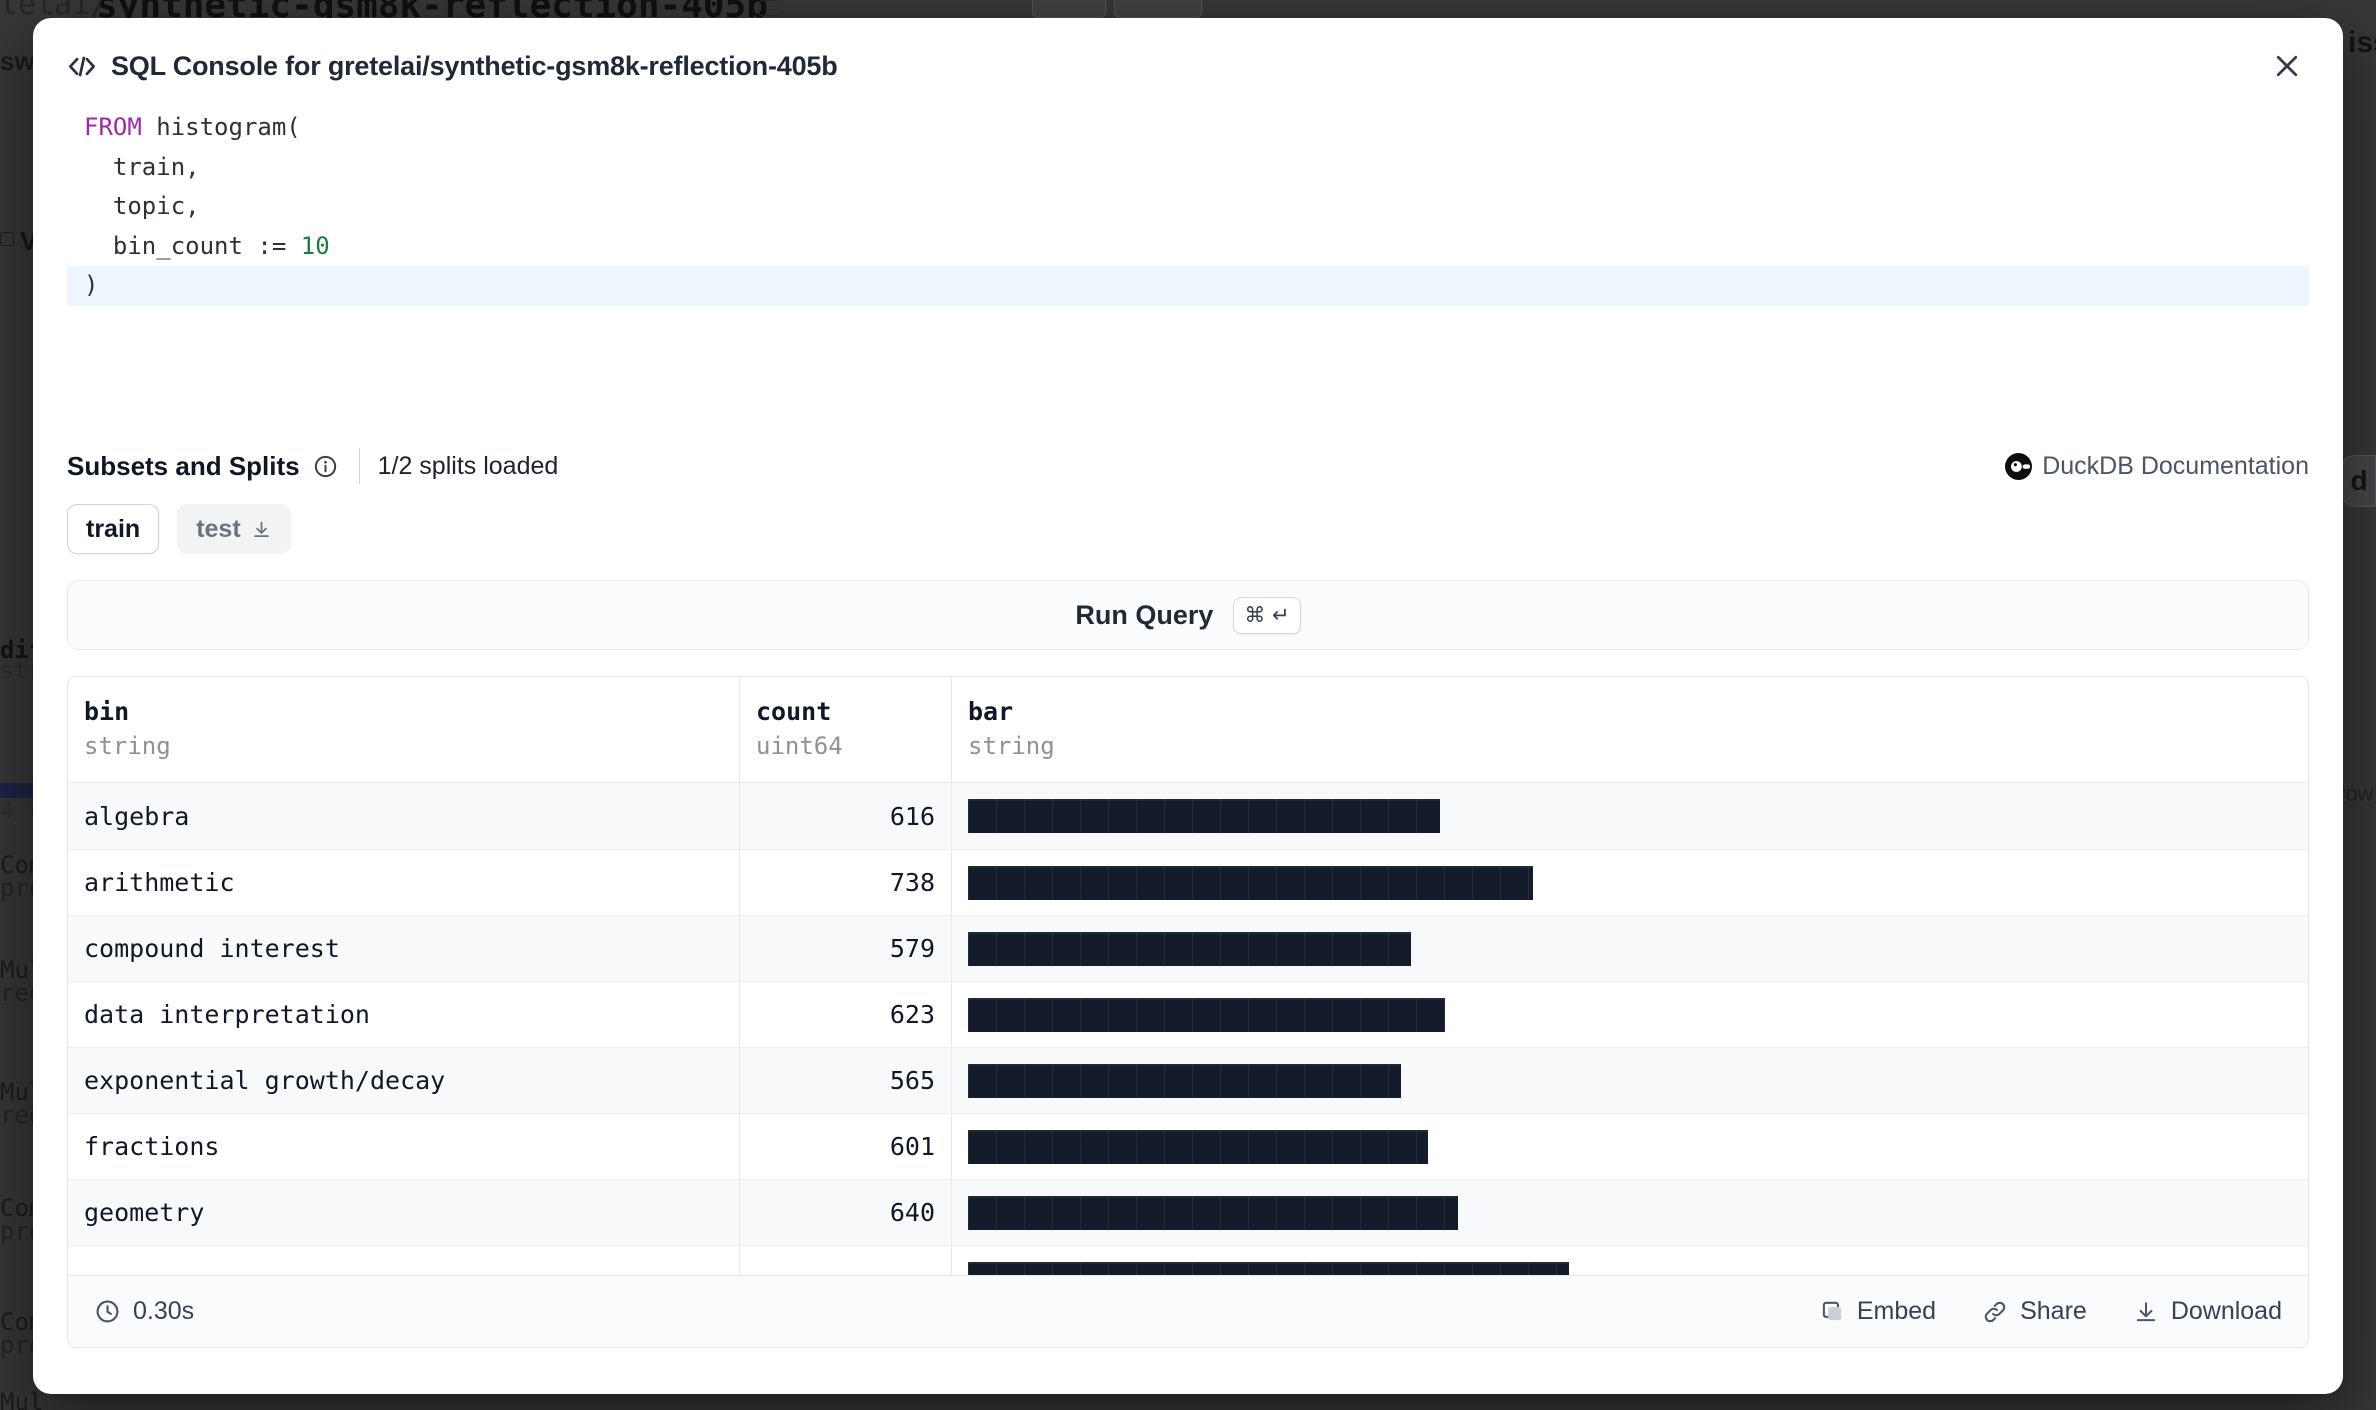 The image size is (2376, 1410). I want to click on background-text-fragment: 4 ∨, so click(21, 811).